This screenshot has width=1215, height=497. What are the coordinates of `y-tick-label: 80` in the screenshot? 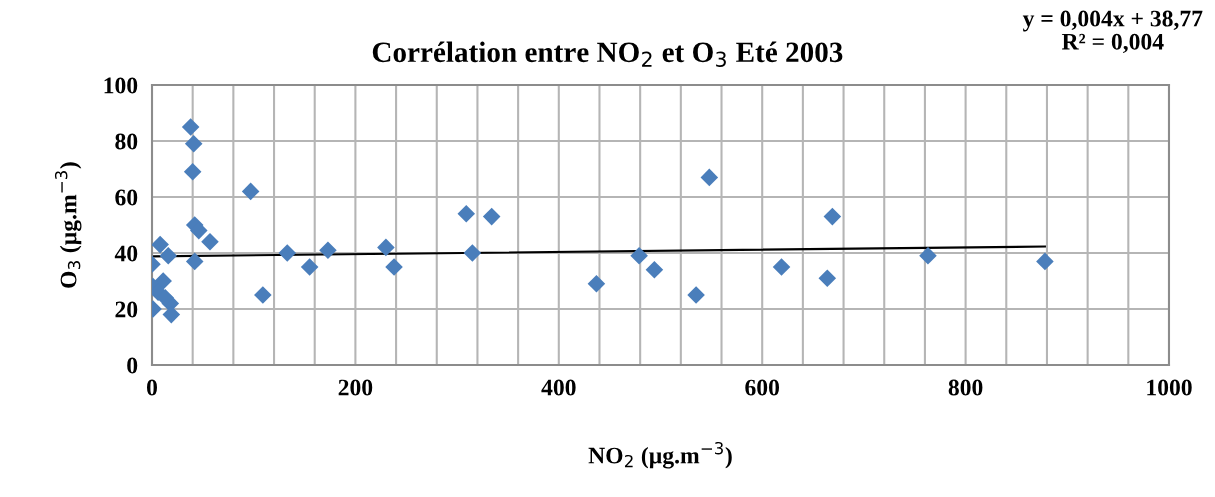 It's located at (126, 141).